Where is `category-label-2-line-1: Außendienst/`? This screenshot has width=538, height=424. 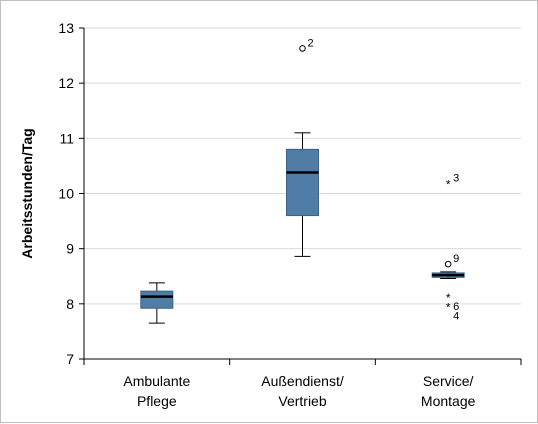 category-label-2-line-1: Außendienst/ is located at coordinates (302, 381).